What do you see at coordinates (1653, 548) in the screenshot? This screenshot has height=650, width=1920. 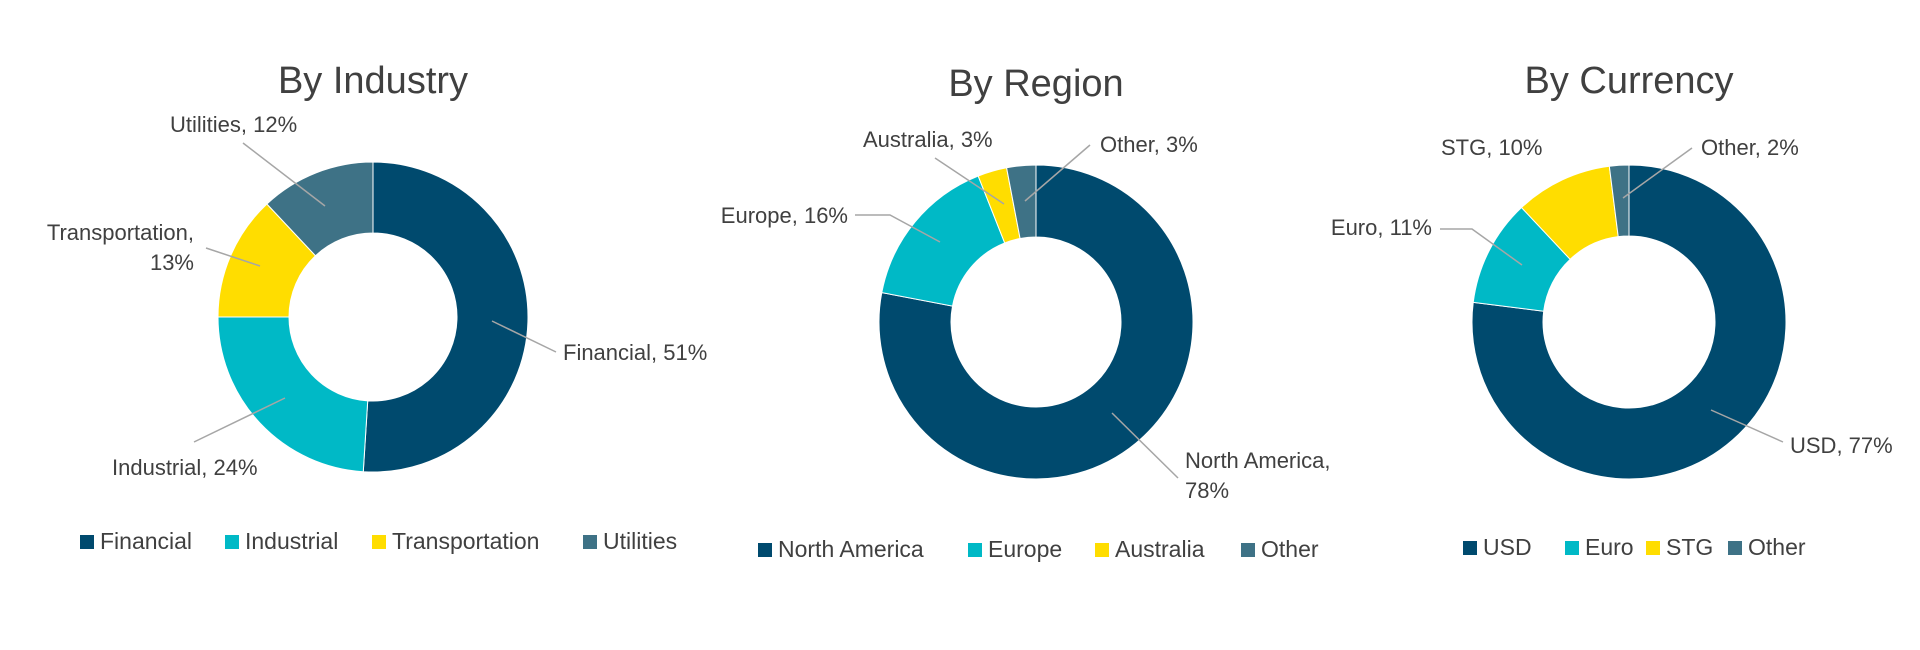 I see `legend-swatch-by-currency-stg` at bounding box center [1653, 548].